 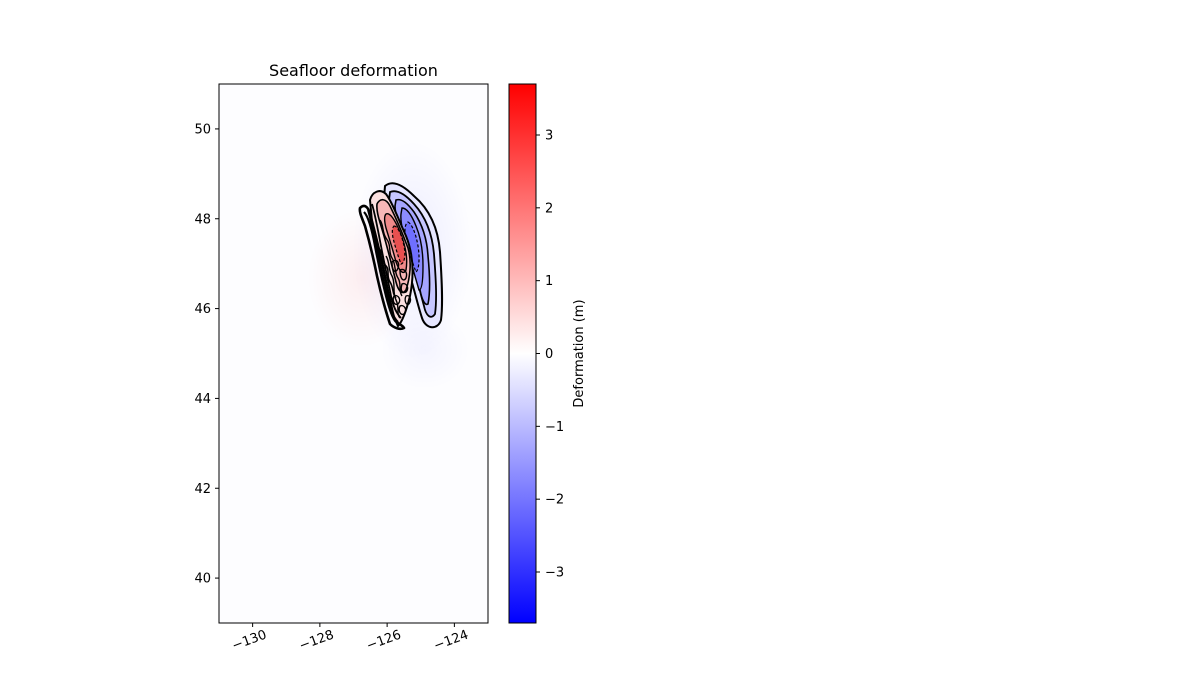 What do you see at coordinates (202, 219) in the screenshot?
I see `y-tick-label: 48` at bounding box center [202, 219].